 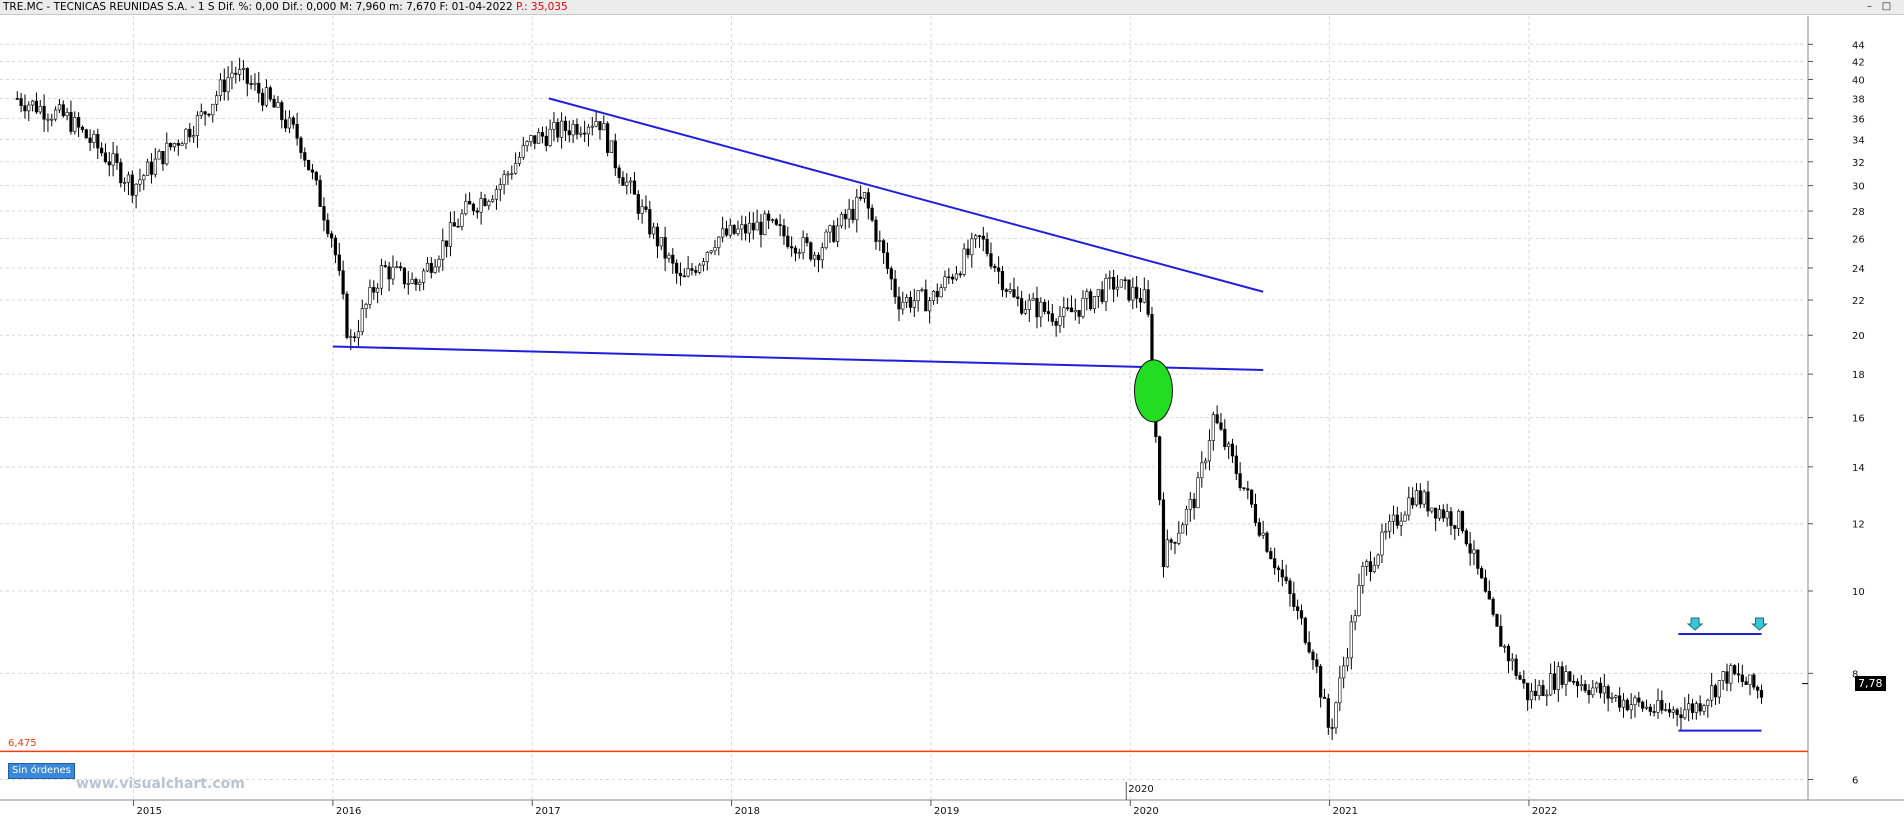 I want to click on x-tick-label: 2015, so click(x=149, y=811).